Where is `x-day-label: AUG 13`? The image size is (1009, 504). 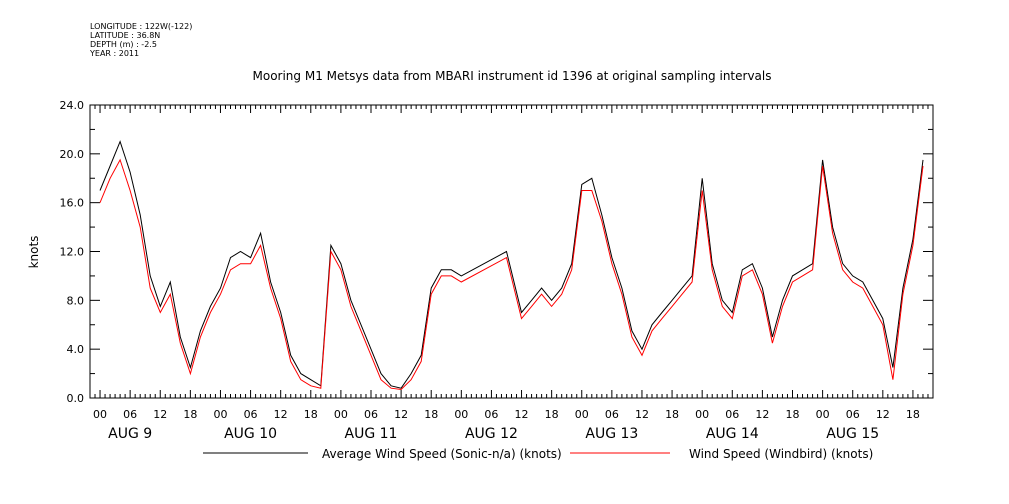 x-day-label: AUG 13 is located at coordinates (611, 434).